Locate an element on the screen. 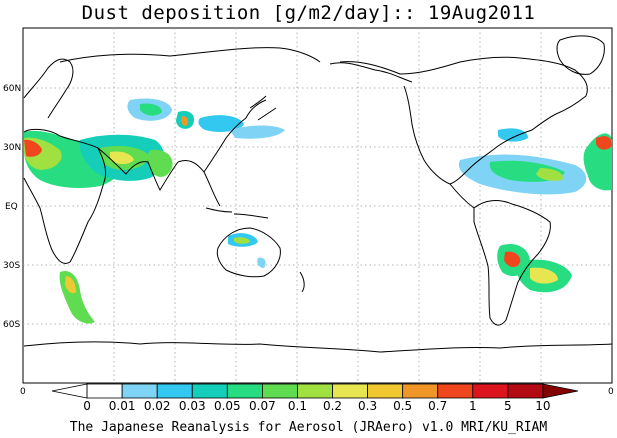 This screenshot has width=617, height=438. lat-label-30n: 30N is located at coordinates (12, 148).